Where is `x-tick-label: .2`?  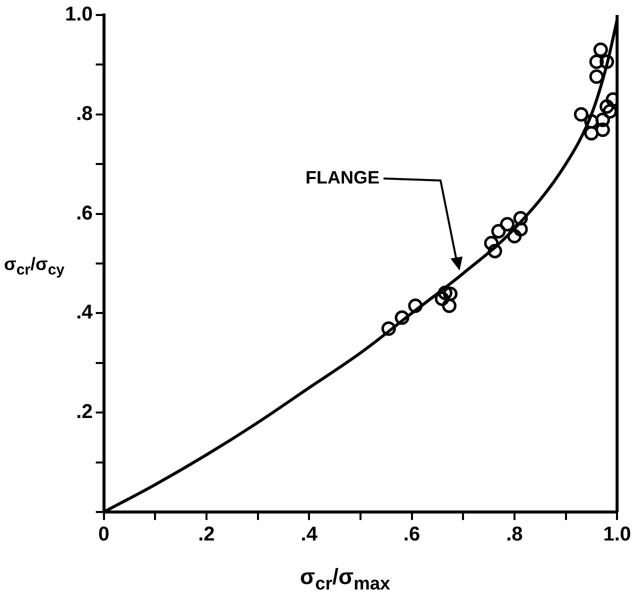 x-tick-label: .2 is located at coordinates (206, 535).